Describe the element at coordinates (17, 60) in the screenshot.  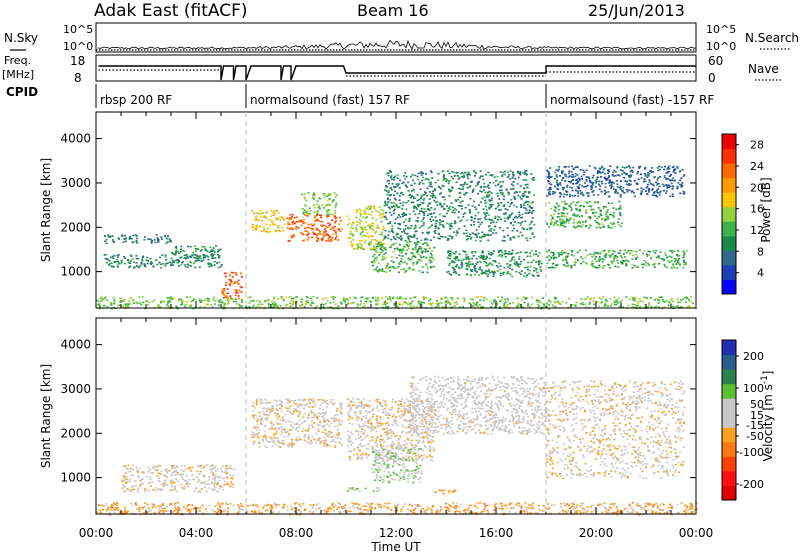
I see `freq-label: Freq.` at that location.